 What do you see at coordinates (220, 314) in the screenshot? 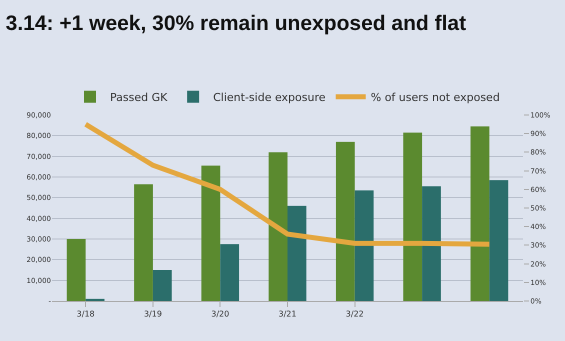
I see `x-tick-label: 3/20` at bounding box center [220, 314].